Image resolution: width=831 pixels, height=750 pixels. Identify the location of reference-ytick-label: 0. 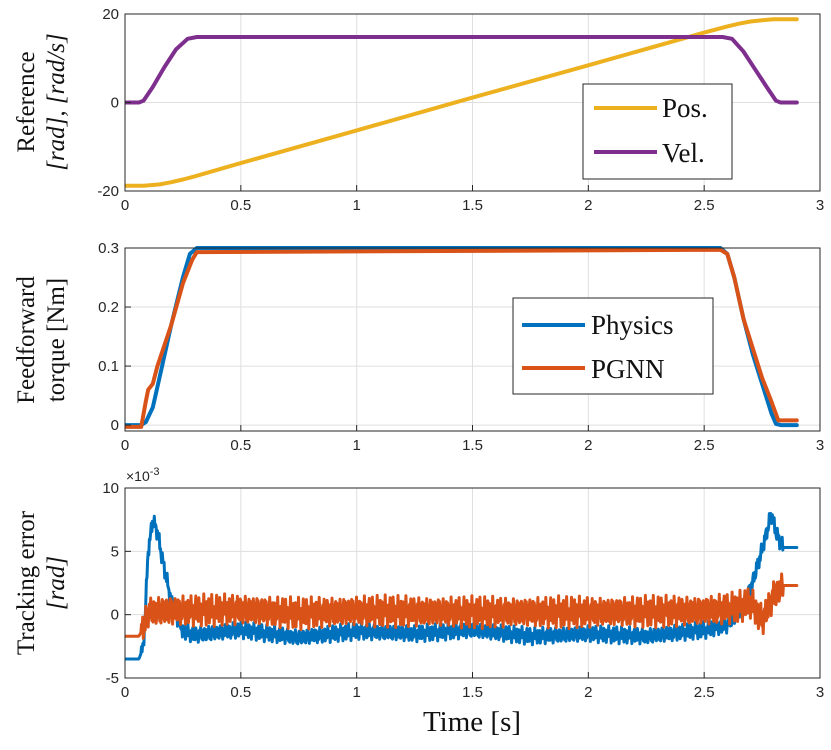
(115, 103).